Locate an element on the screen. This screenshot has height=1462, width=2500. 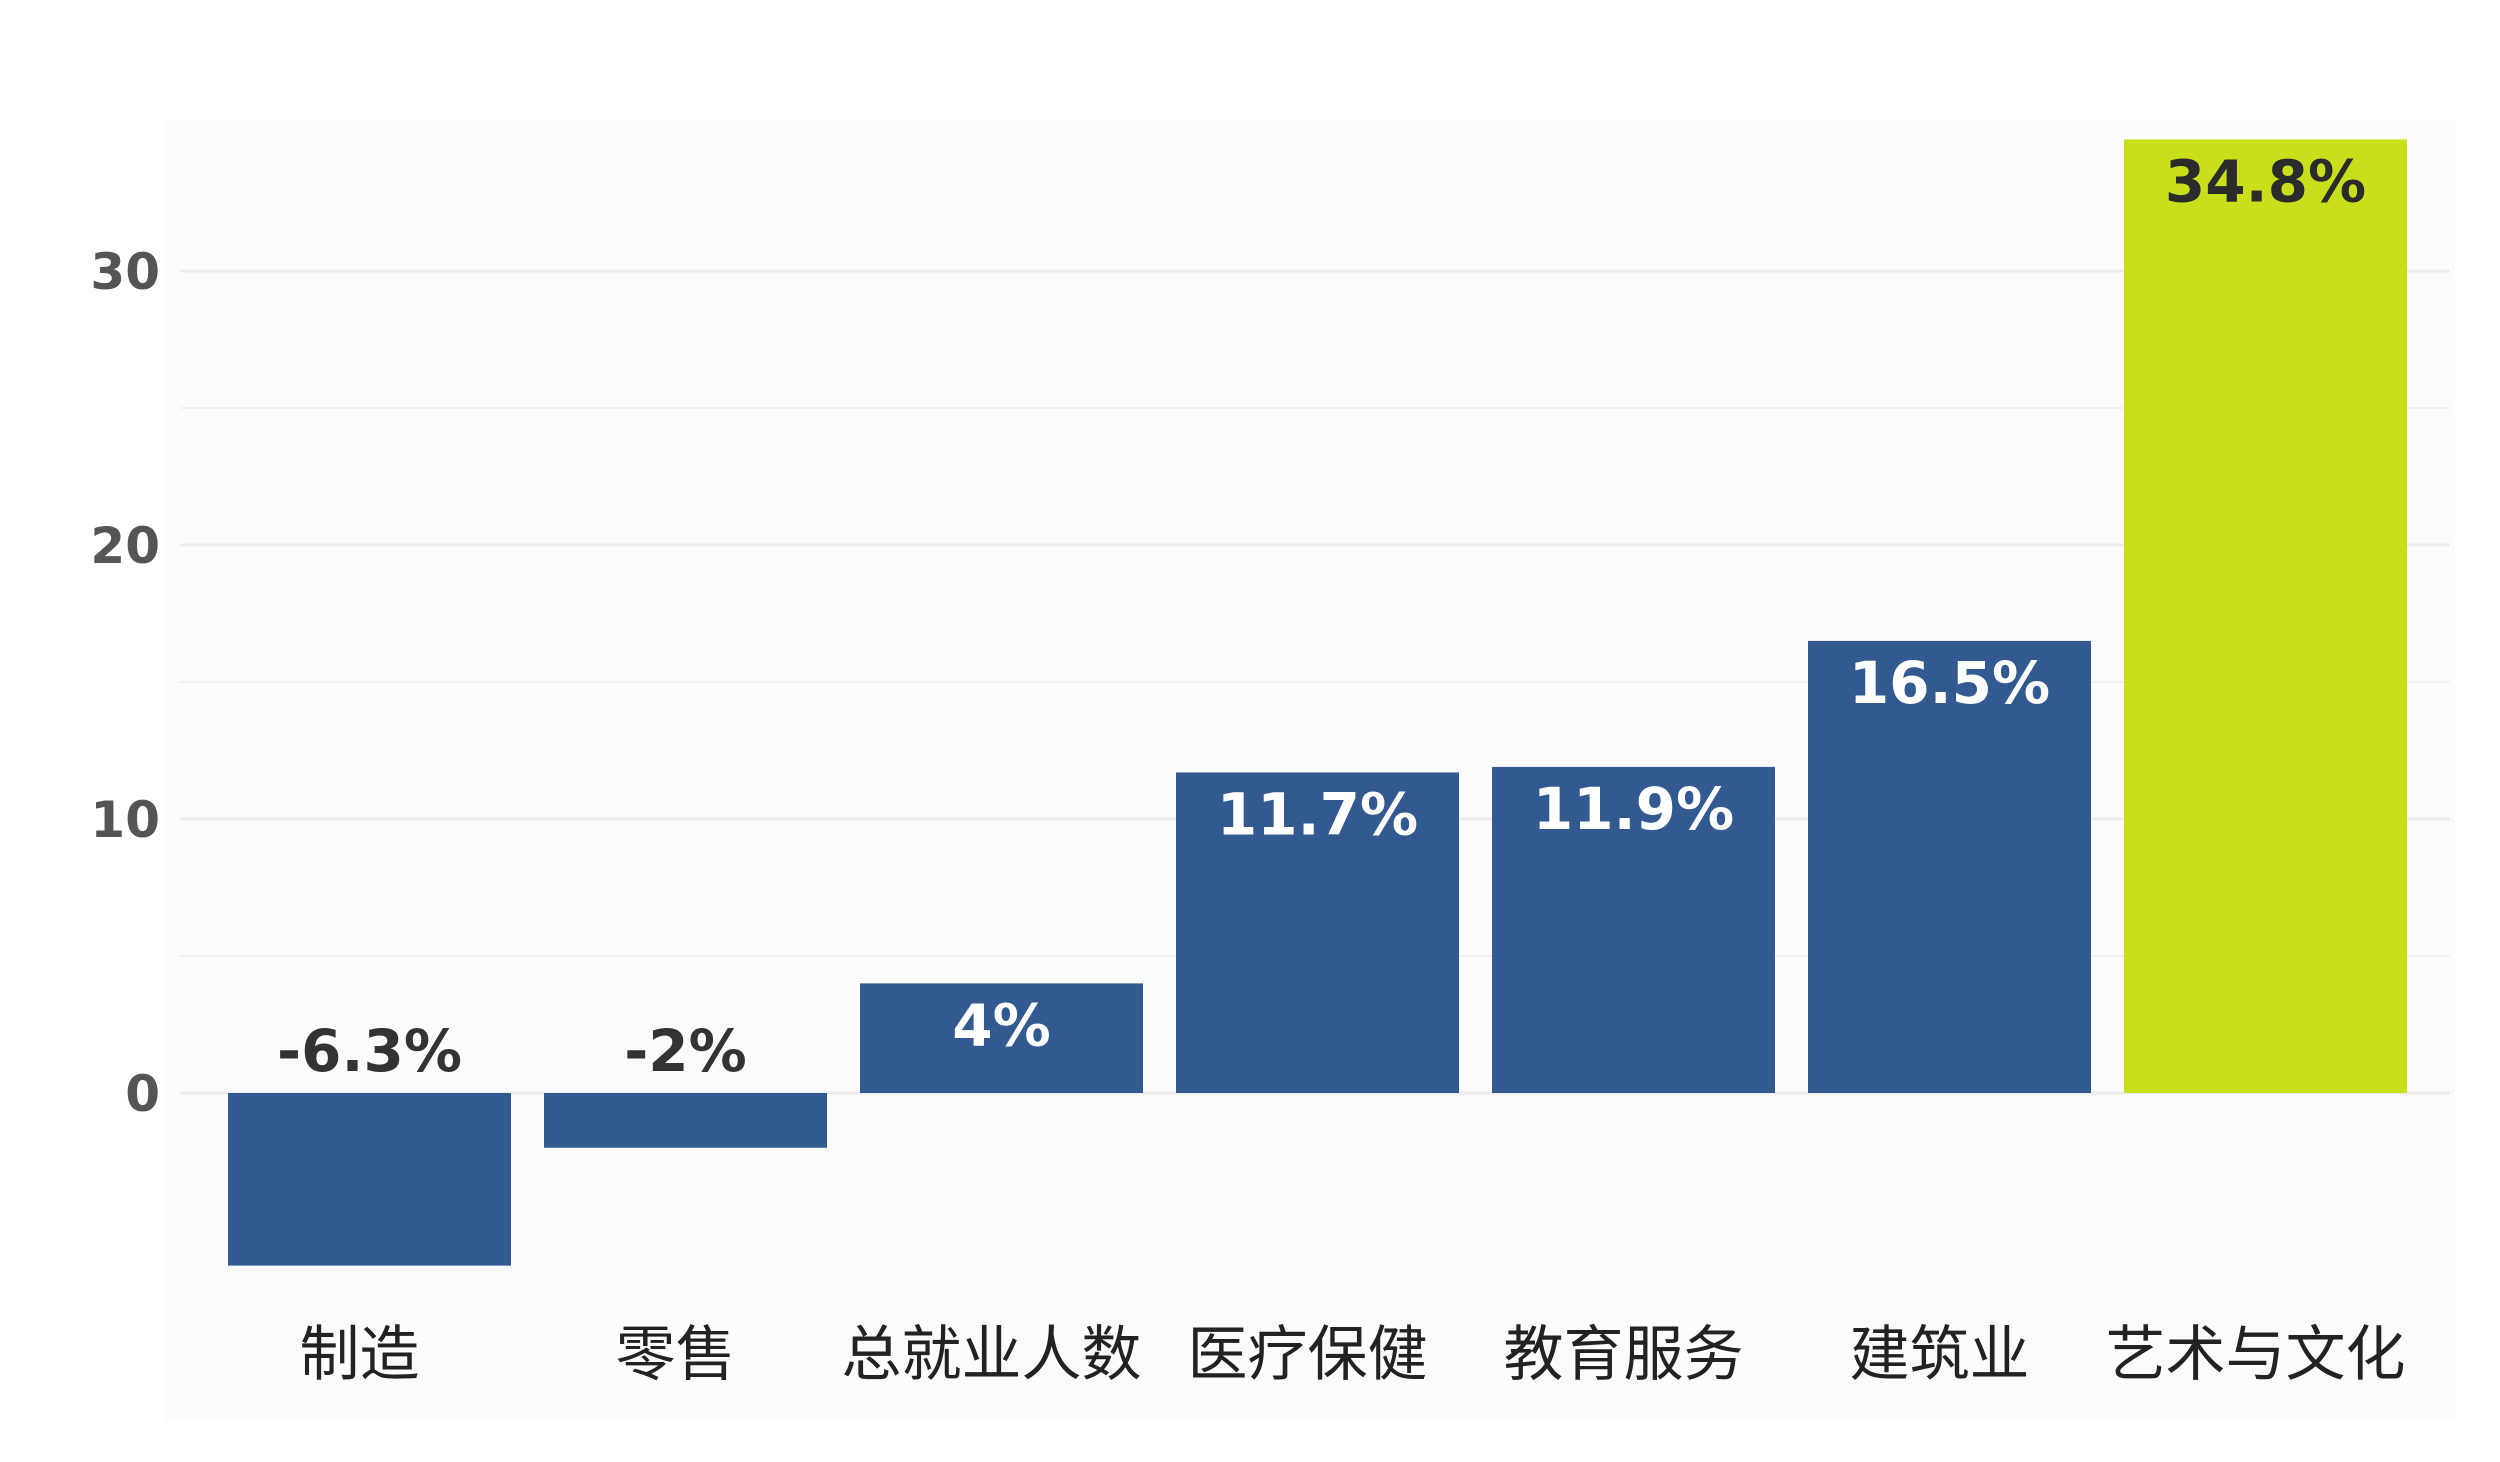
x-category-label: 制造 is located at coordinates (360, 1355).